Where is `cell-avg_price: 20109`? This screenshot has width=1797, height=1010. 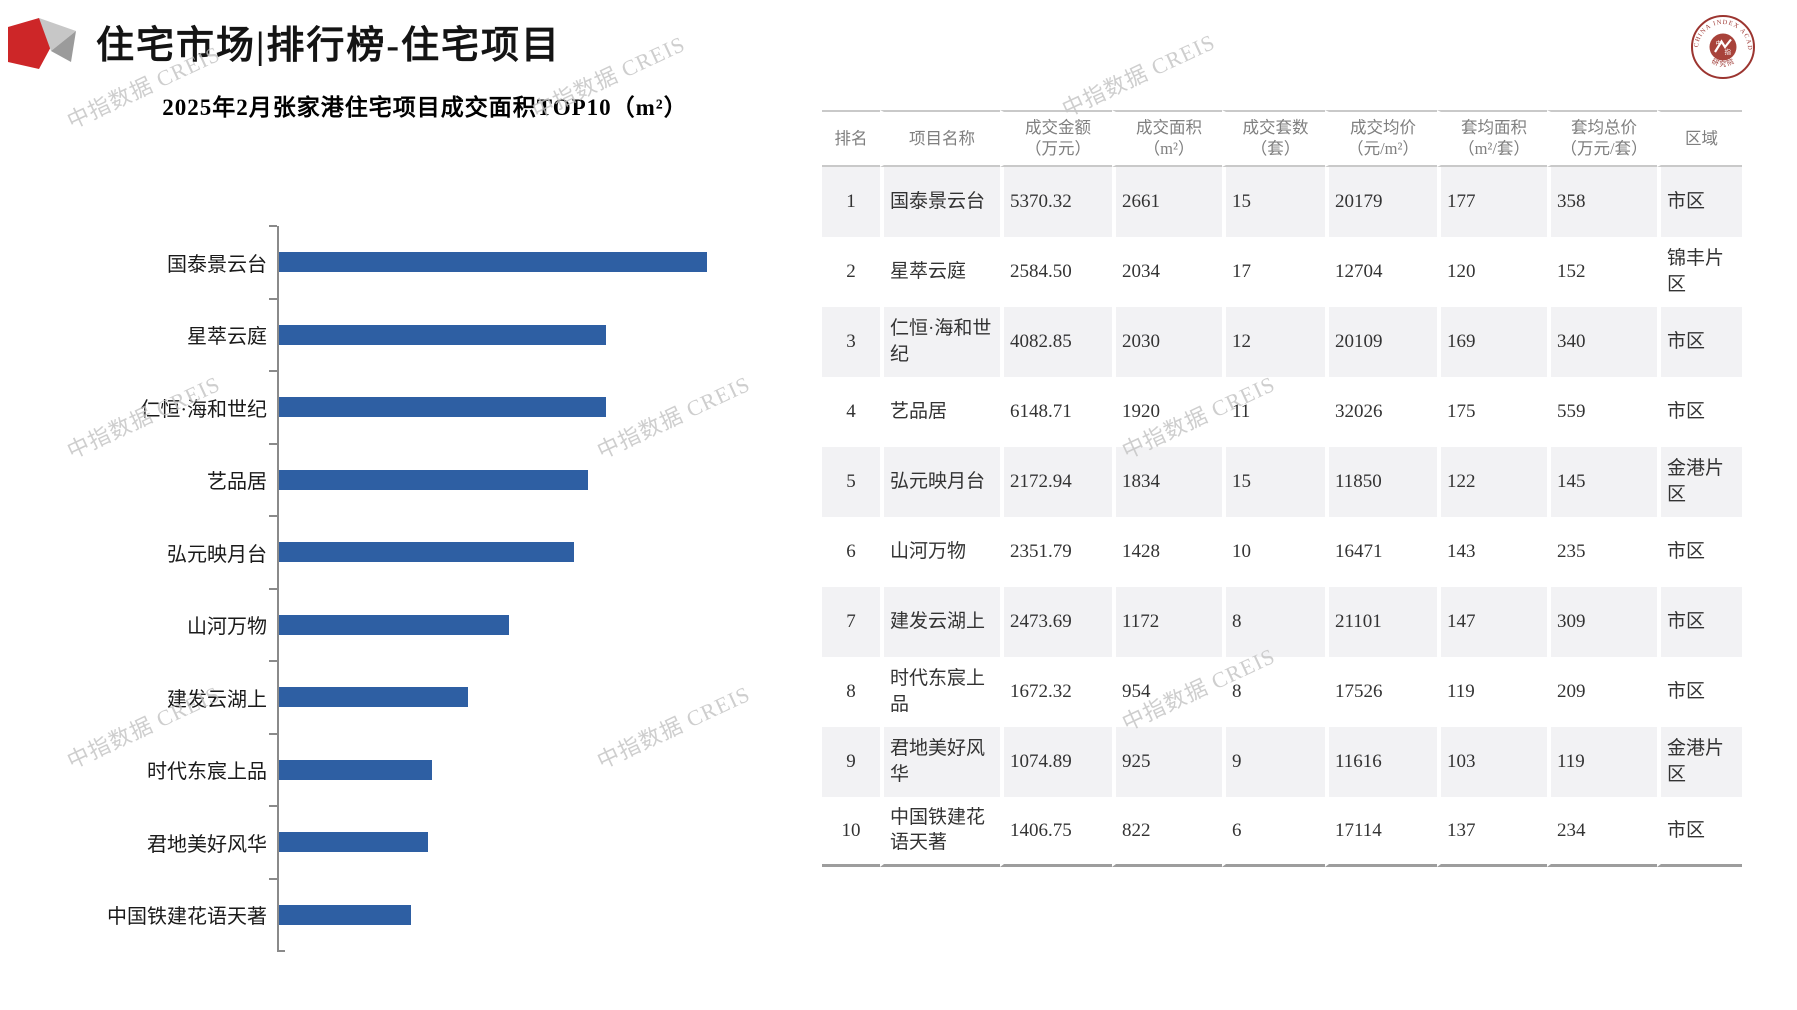
cell-avg_price: 20109 is located at coordinates (1381, 341).